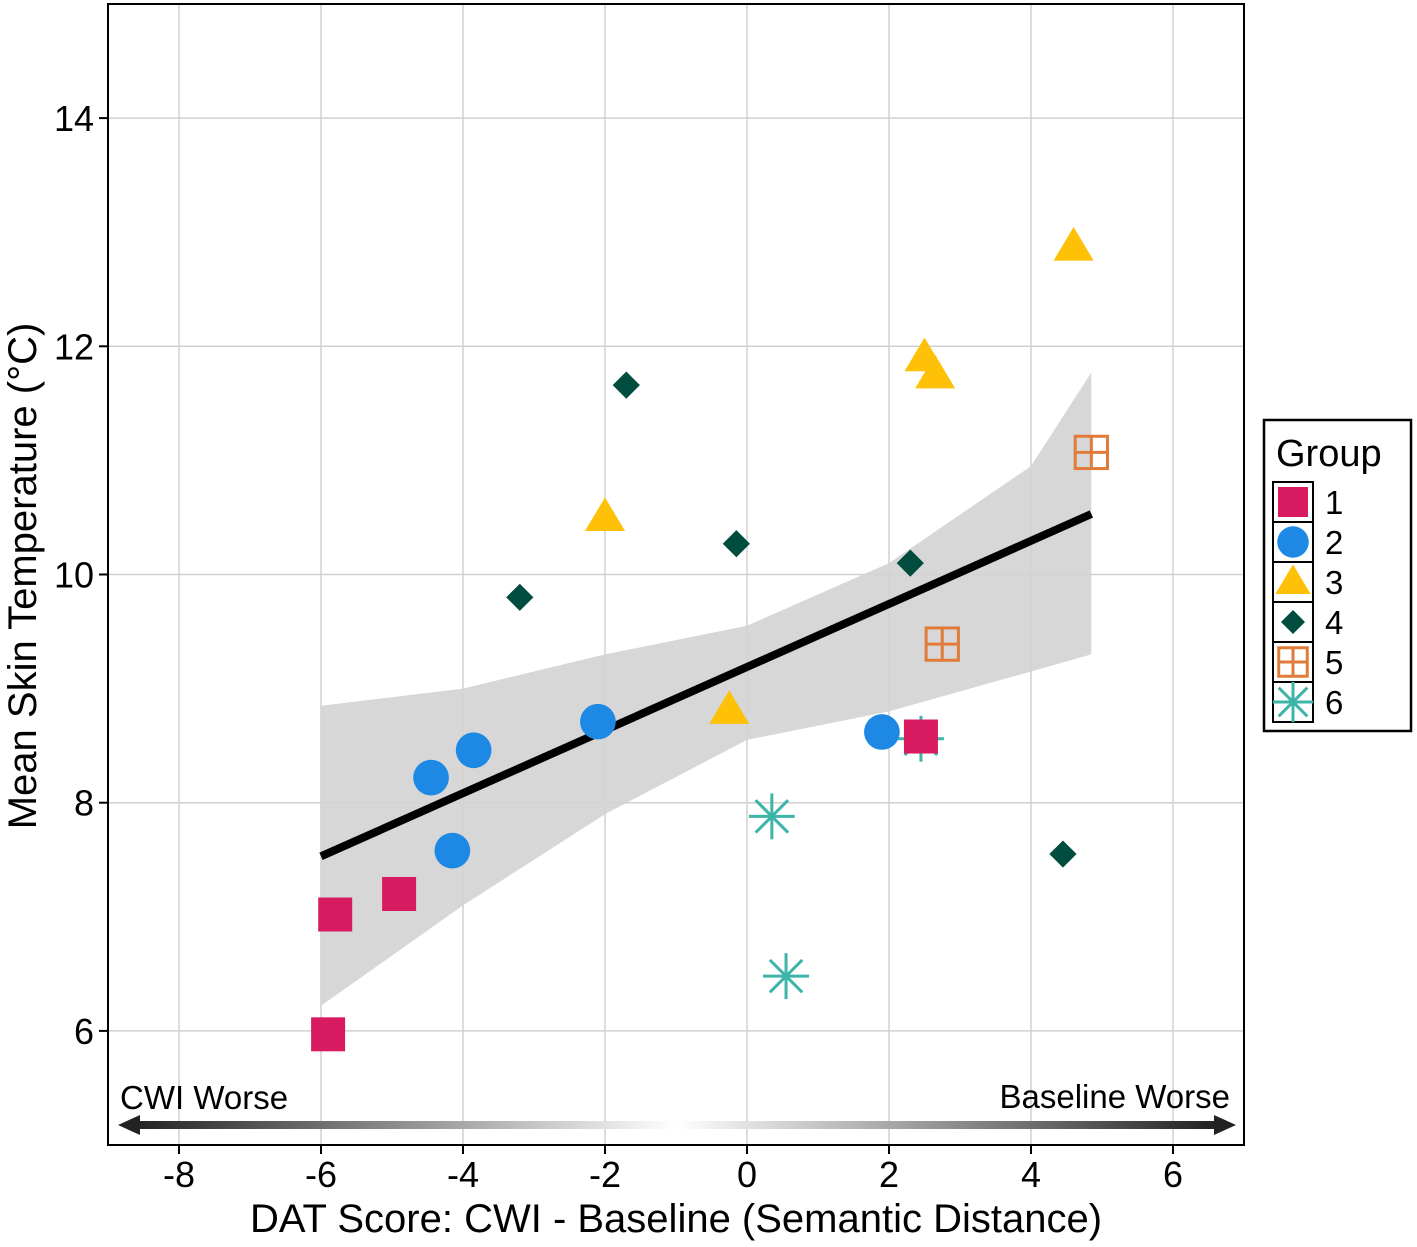  I want to click on legend-label-1: 1, so click(1334, 502).